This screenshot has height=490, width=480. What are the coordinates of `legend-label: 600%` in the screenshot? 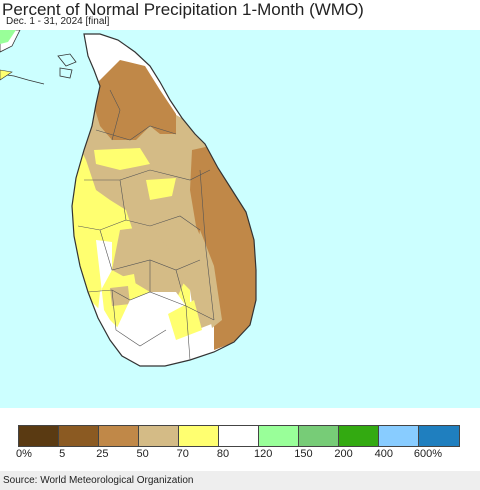 It's located at (428, 454).